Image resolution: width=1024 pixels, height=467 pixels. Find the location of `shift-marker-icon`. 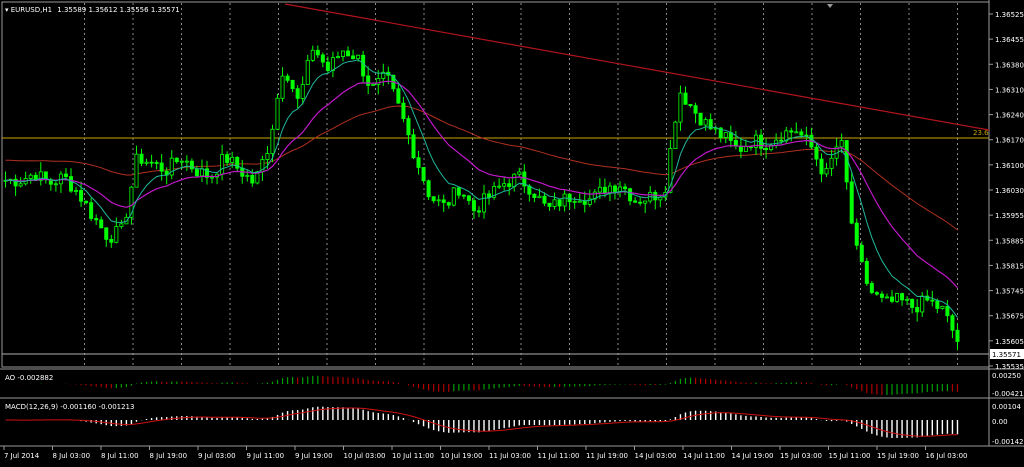

shift-marker-icon is located at coordinates (830, 6).